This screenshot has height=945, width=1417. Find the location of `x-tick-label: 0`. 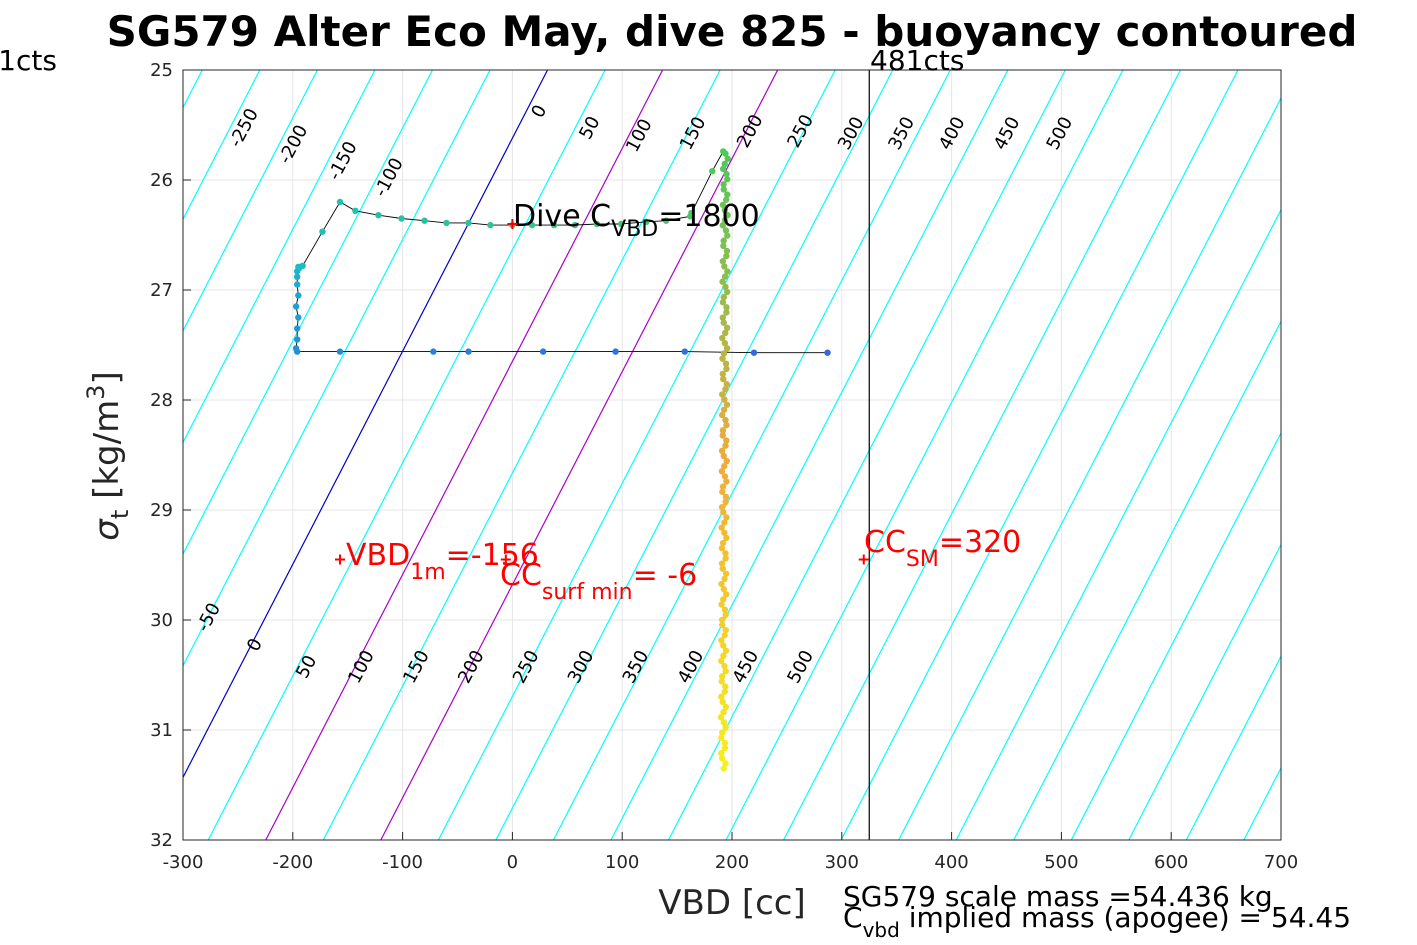

x-tick-label: 0 is located at coordinates (512, 862).